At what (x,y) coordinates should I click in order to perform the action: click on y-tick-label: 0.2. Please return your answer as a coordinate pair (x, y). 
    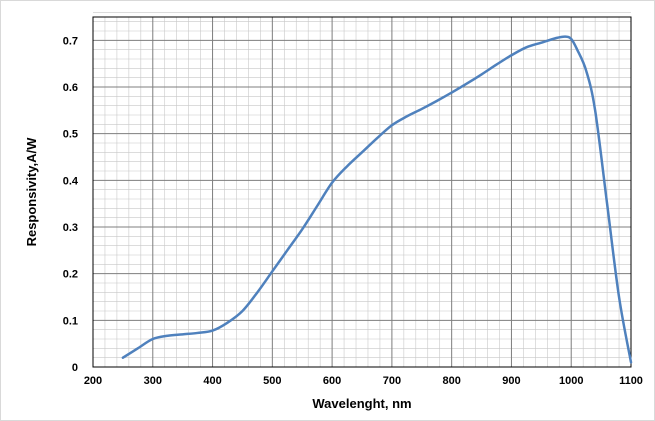
    Looking at the image, I should click on (70, 275).